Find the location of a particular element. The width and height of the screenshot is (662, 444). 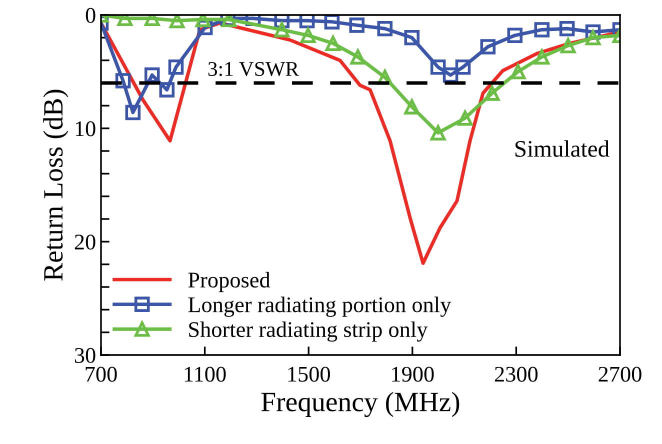

x-tick-label: 700 is located at coordinates (101, 374).